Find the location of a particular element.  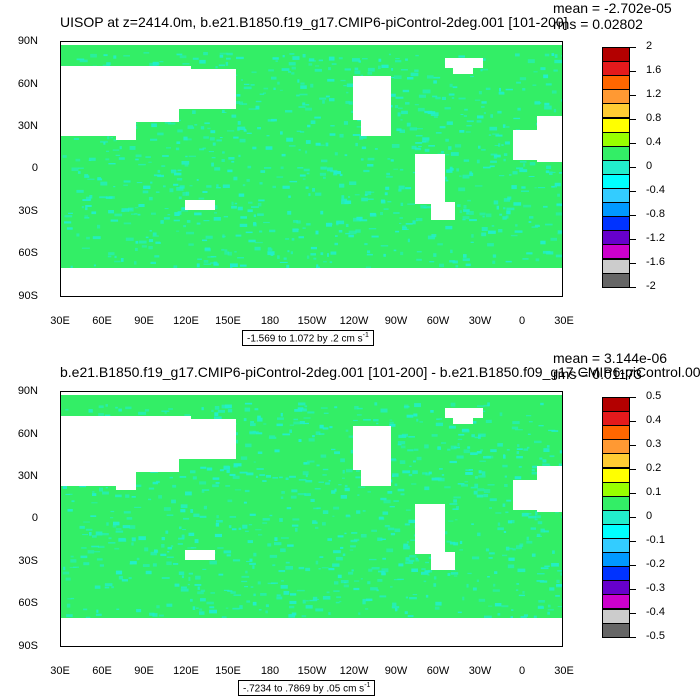

lon-label: 90E is located at coordinates (144, 321).